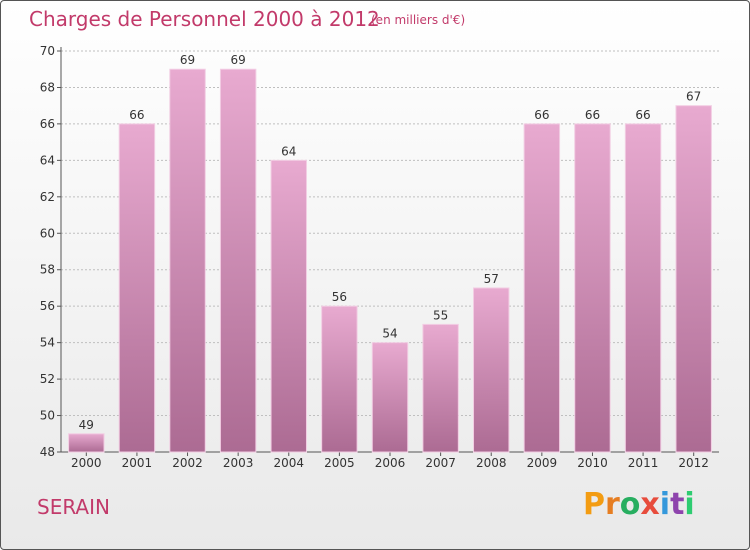 This screenshot has height=550, width=750. Describe the element at coordinates (491, 279) in the screenshot. I see `data-label-2008: 57` at that location.